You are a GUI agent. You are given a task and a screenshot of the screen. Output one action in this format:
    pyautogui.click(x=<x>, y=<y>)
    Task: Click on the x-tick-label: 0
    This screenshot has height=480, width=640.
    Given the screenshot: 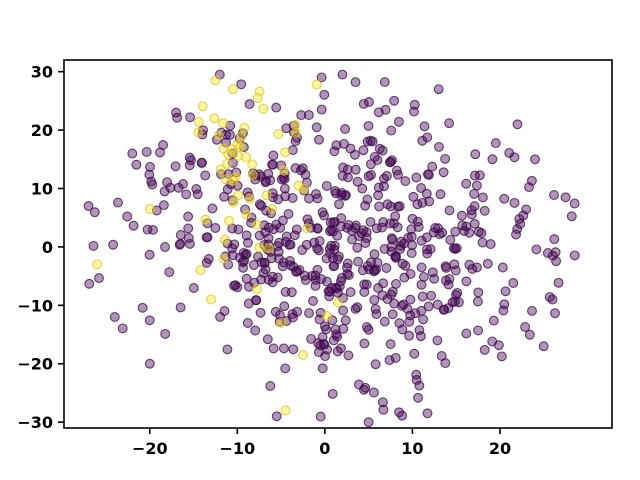 What is the action you would take?
    pyautogui.click(x=324, y=448)
    